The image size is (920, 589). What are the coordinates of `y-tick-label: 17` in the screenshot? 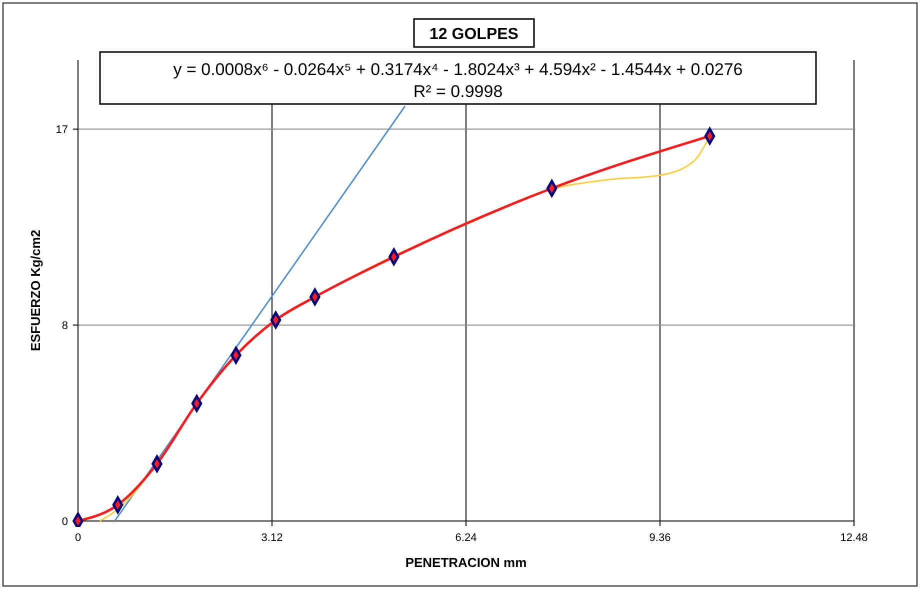 It's located at (62, 130).